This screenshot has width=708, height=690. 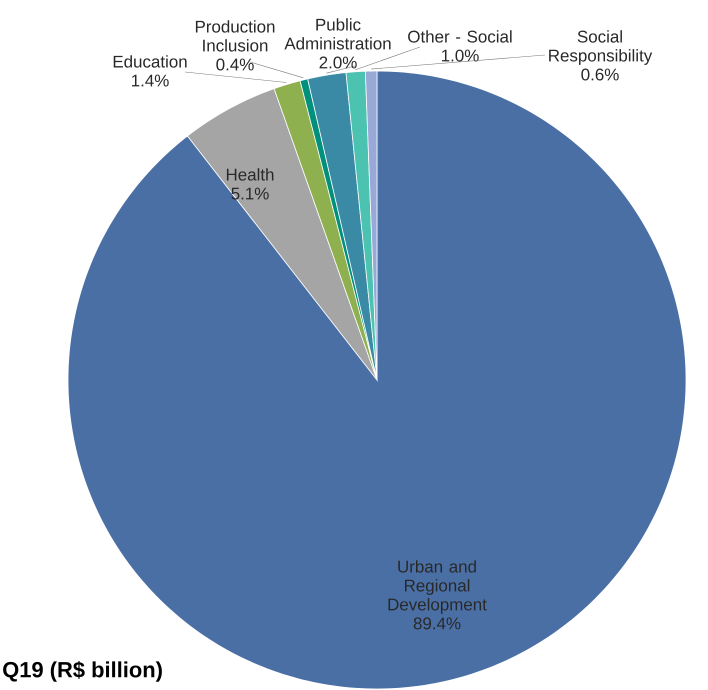 I want to click on slice-label: Other - Social, so click(x=460, y=36).